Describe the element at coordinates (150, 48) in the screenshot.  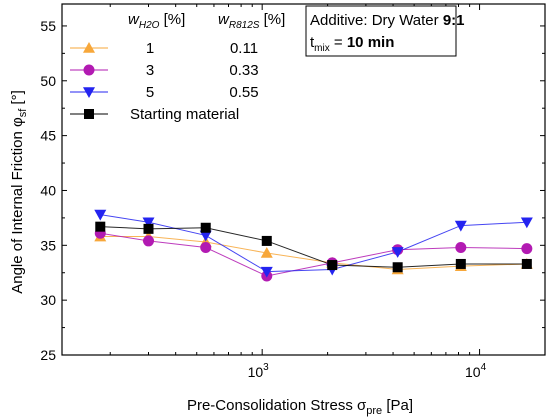
I see `legend-label-col1: 1` at that location.